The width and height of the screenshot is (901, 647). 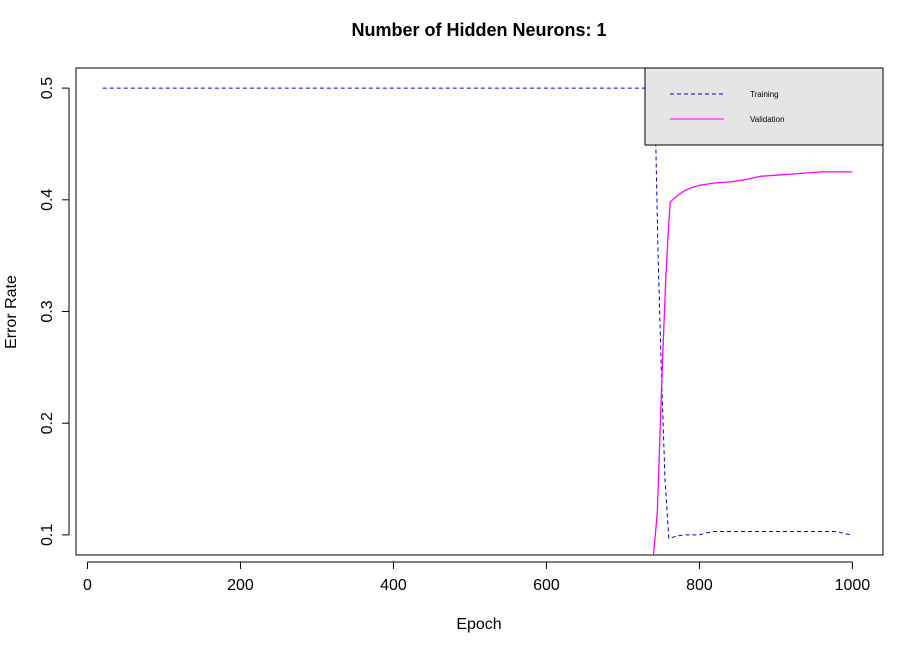 I want to click on y-axis: 0.1 0.2 0.3 0.4 0.5, so click(x=54, y=311).